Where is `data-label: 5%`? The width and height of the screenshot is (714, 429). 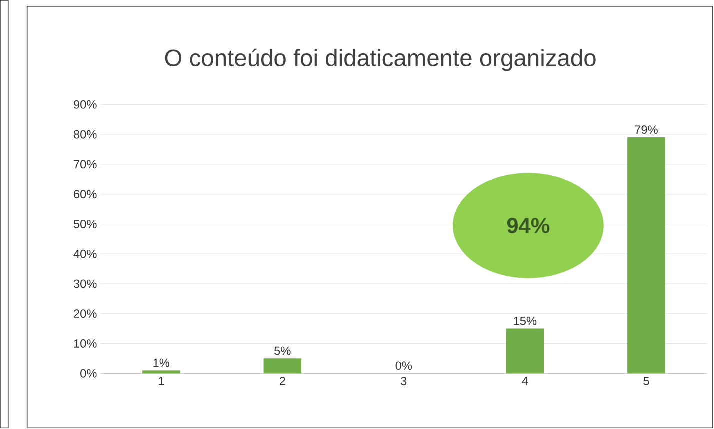 data-label: 5% is located at coordinates (282, 351).